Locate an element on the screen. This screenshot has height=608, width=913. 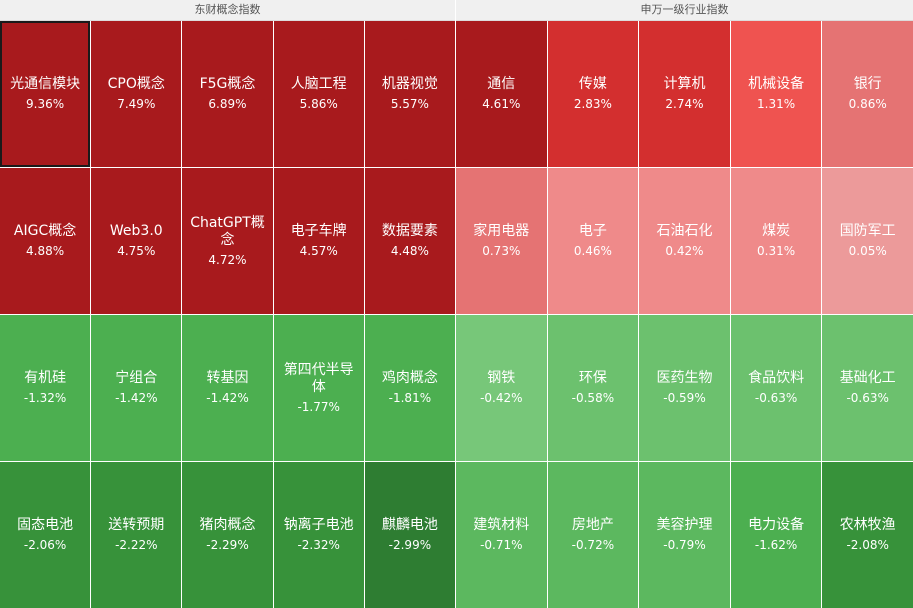
concept-tile-change: 7.49% is located at coordinates (136, 104).